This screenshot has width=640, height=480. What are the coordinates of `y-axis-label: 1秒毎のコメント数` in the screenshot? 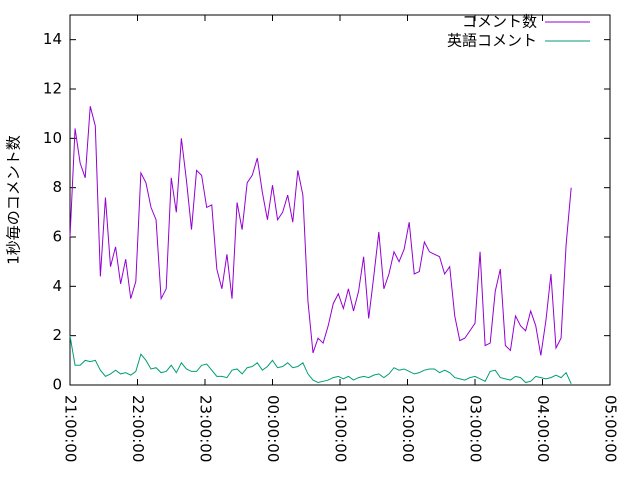 It's located at (14, 200).